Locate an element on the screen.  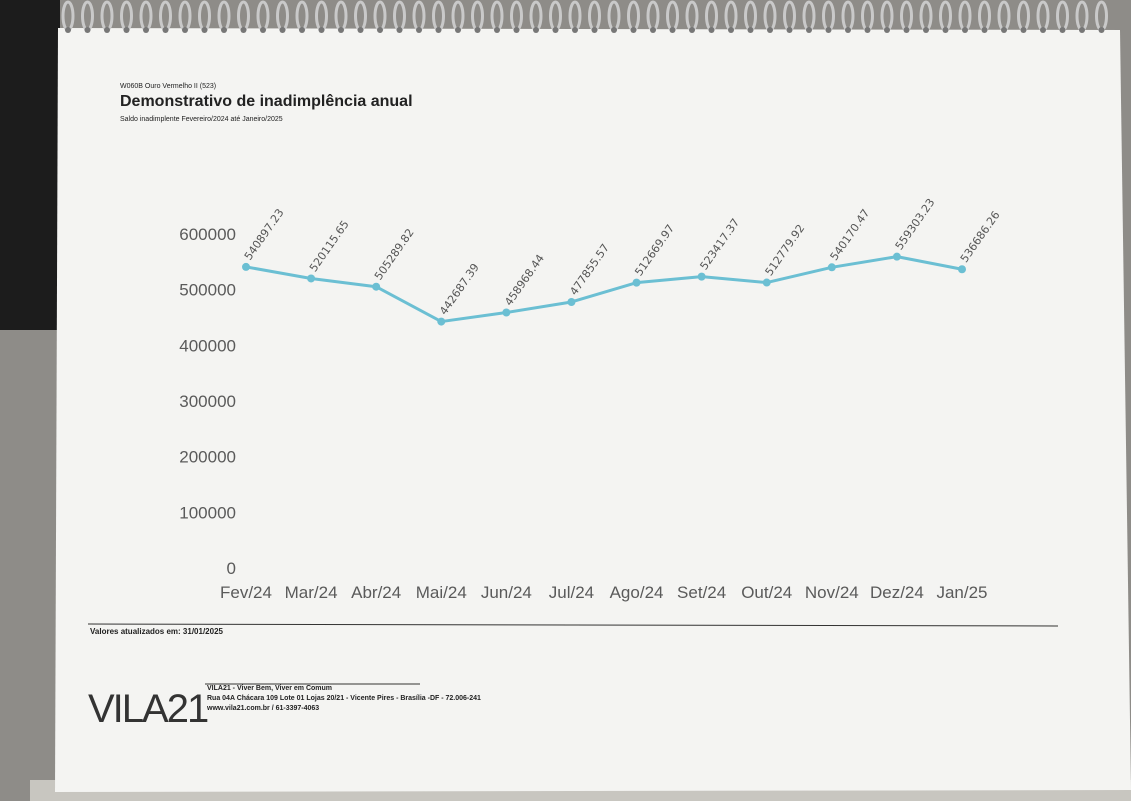
x-tick-label: Out/24 is located at coordinates (766, 592).